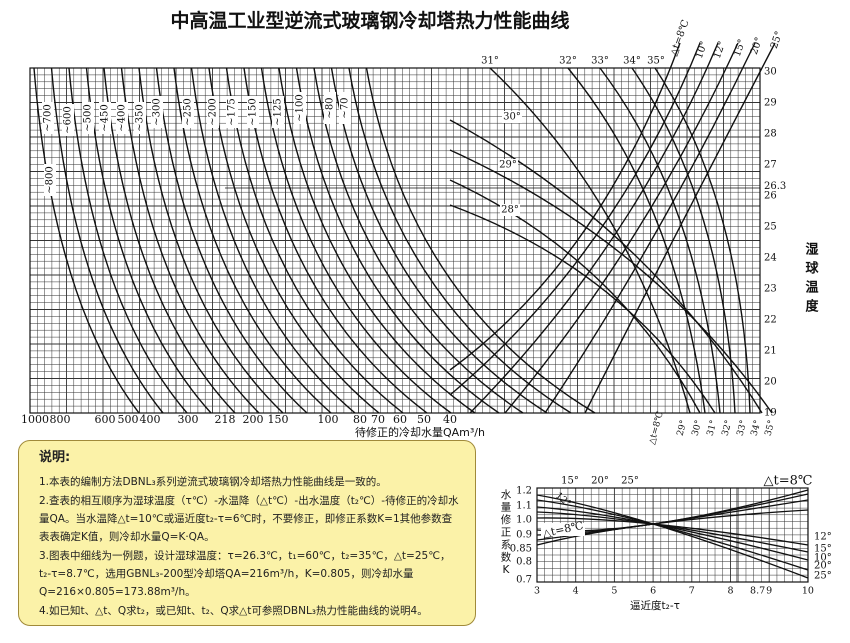 The image size is (850, 643). Describe the element at coordinates (823, 537) in the screenshot. I see `curve-label: 12°` at that location.